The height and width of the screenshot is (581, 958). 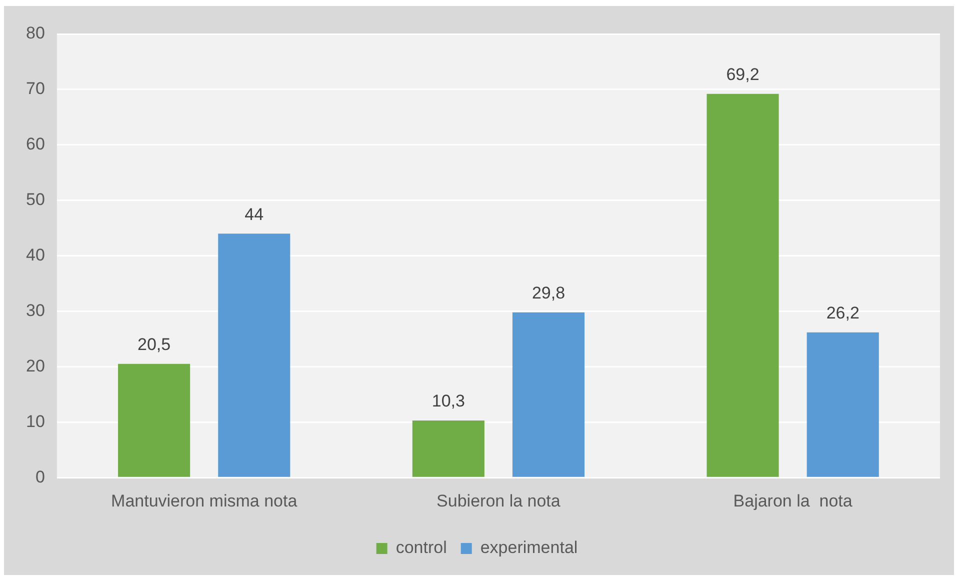 What do you see at coordinates (35, 144) in the screenshot?
I see `y-tick-label: 60` at bounding box center [35, 144].